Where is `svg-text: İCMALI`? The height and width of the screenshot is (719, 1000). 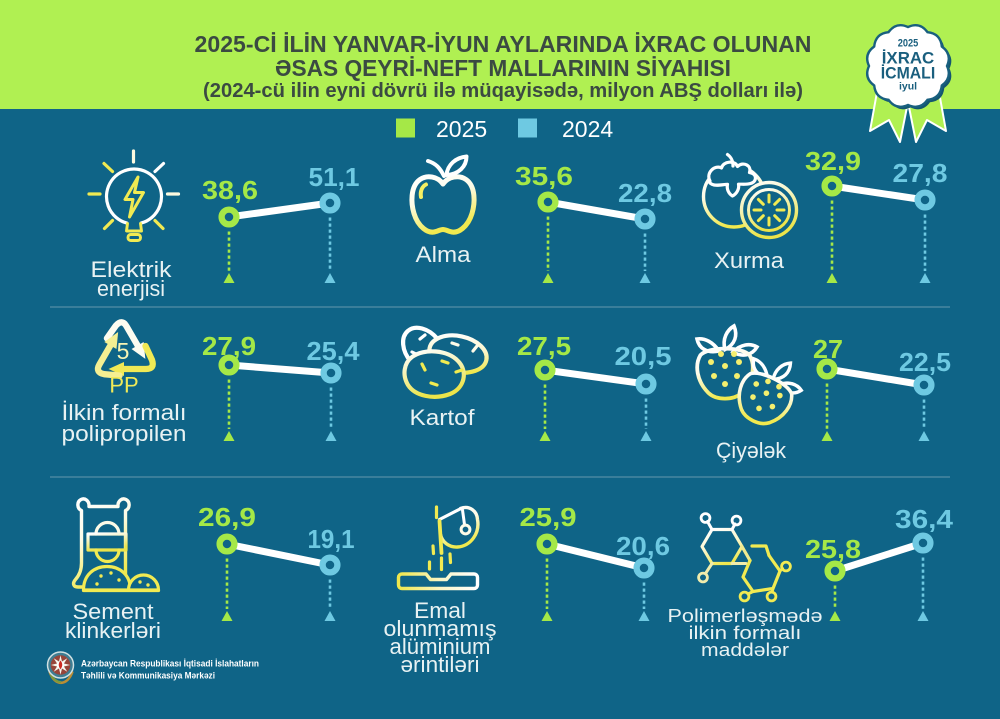
svg-text: İCMALI is located at coordinates (908, 73).